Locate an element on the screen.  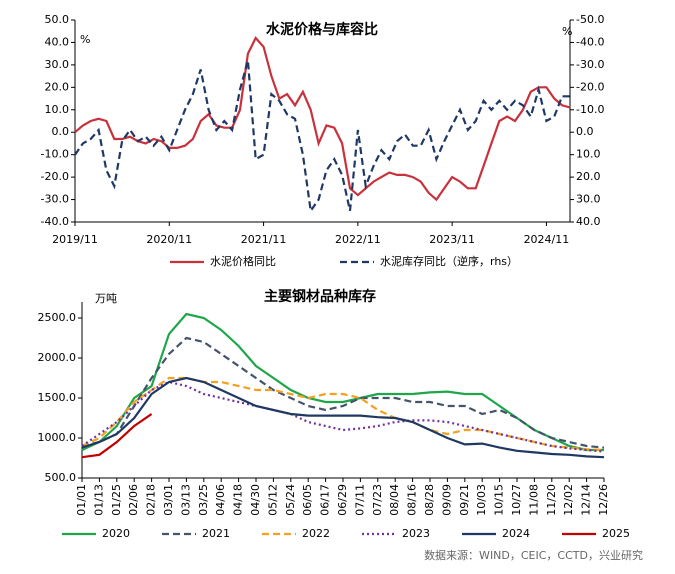
x-tick-label: 10/03 is located at coordinates (481, 500).